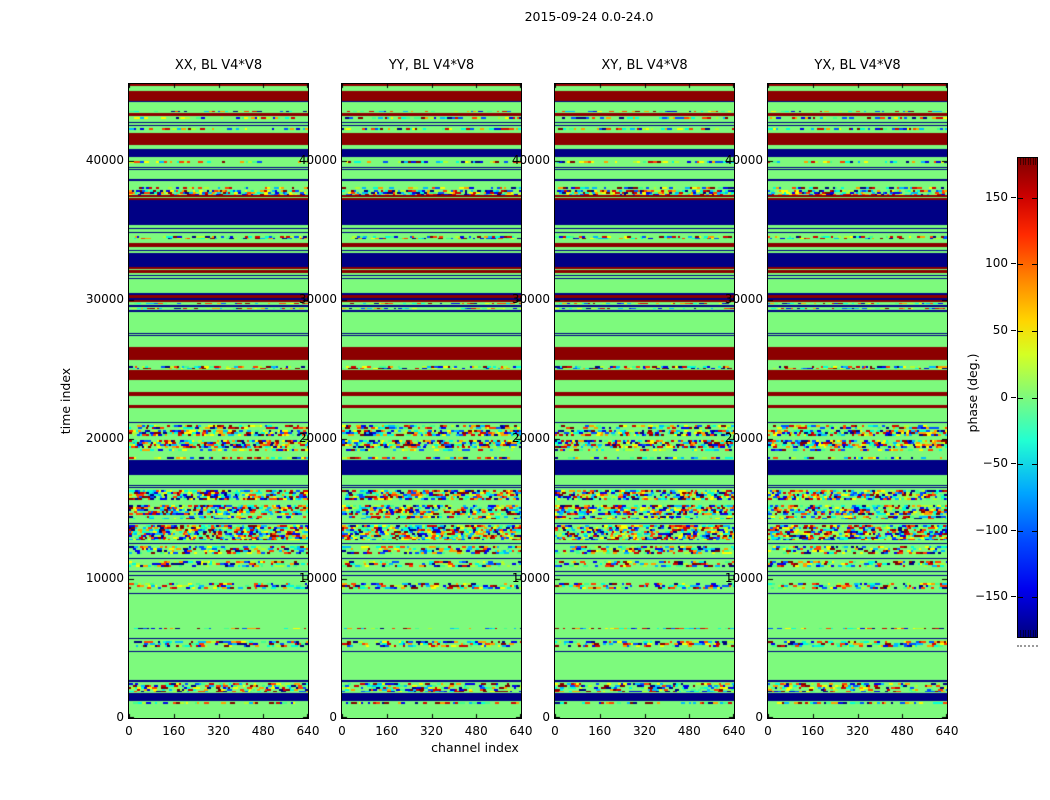 This screenshot has height=800, width=1050. I want to click on heatmap-canvas-xy, so click(644, 401).